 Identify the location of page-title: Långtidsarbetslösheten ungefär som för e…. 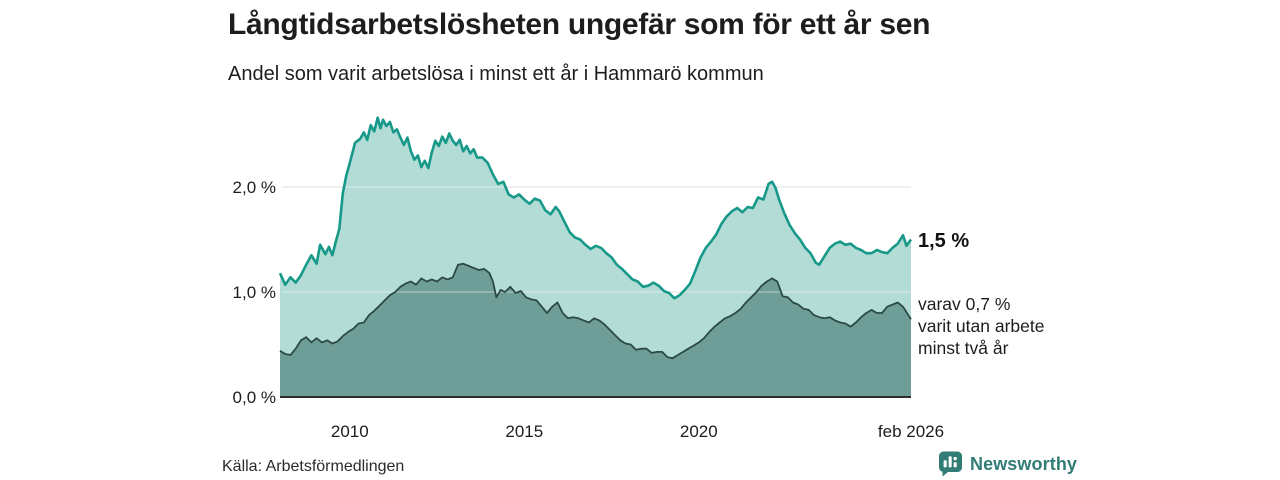
(579, 24).